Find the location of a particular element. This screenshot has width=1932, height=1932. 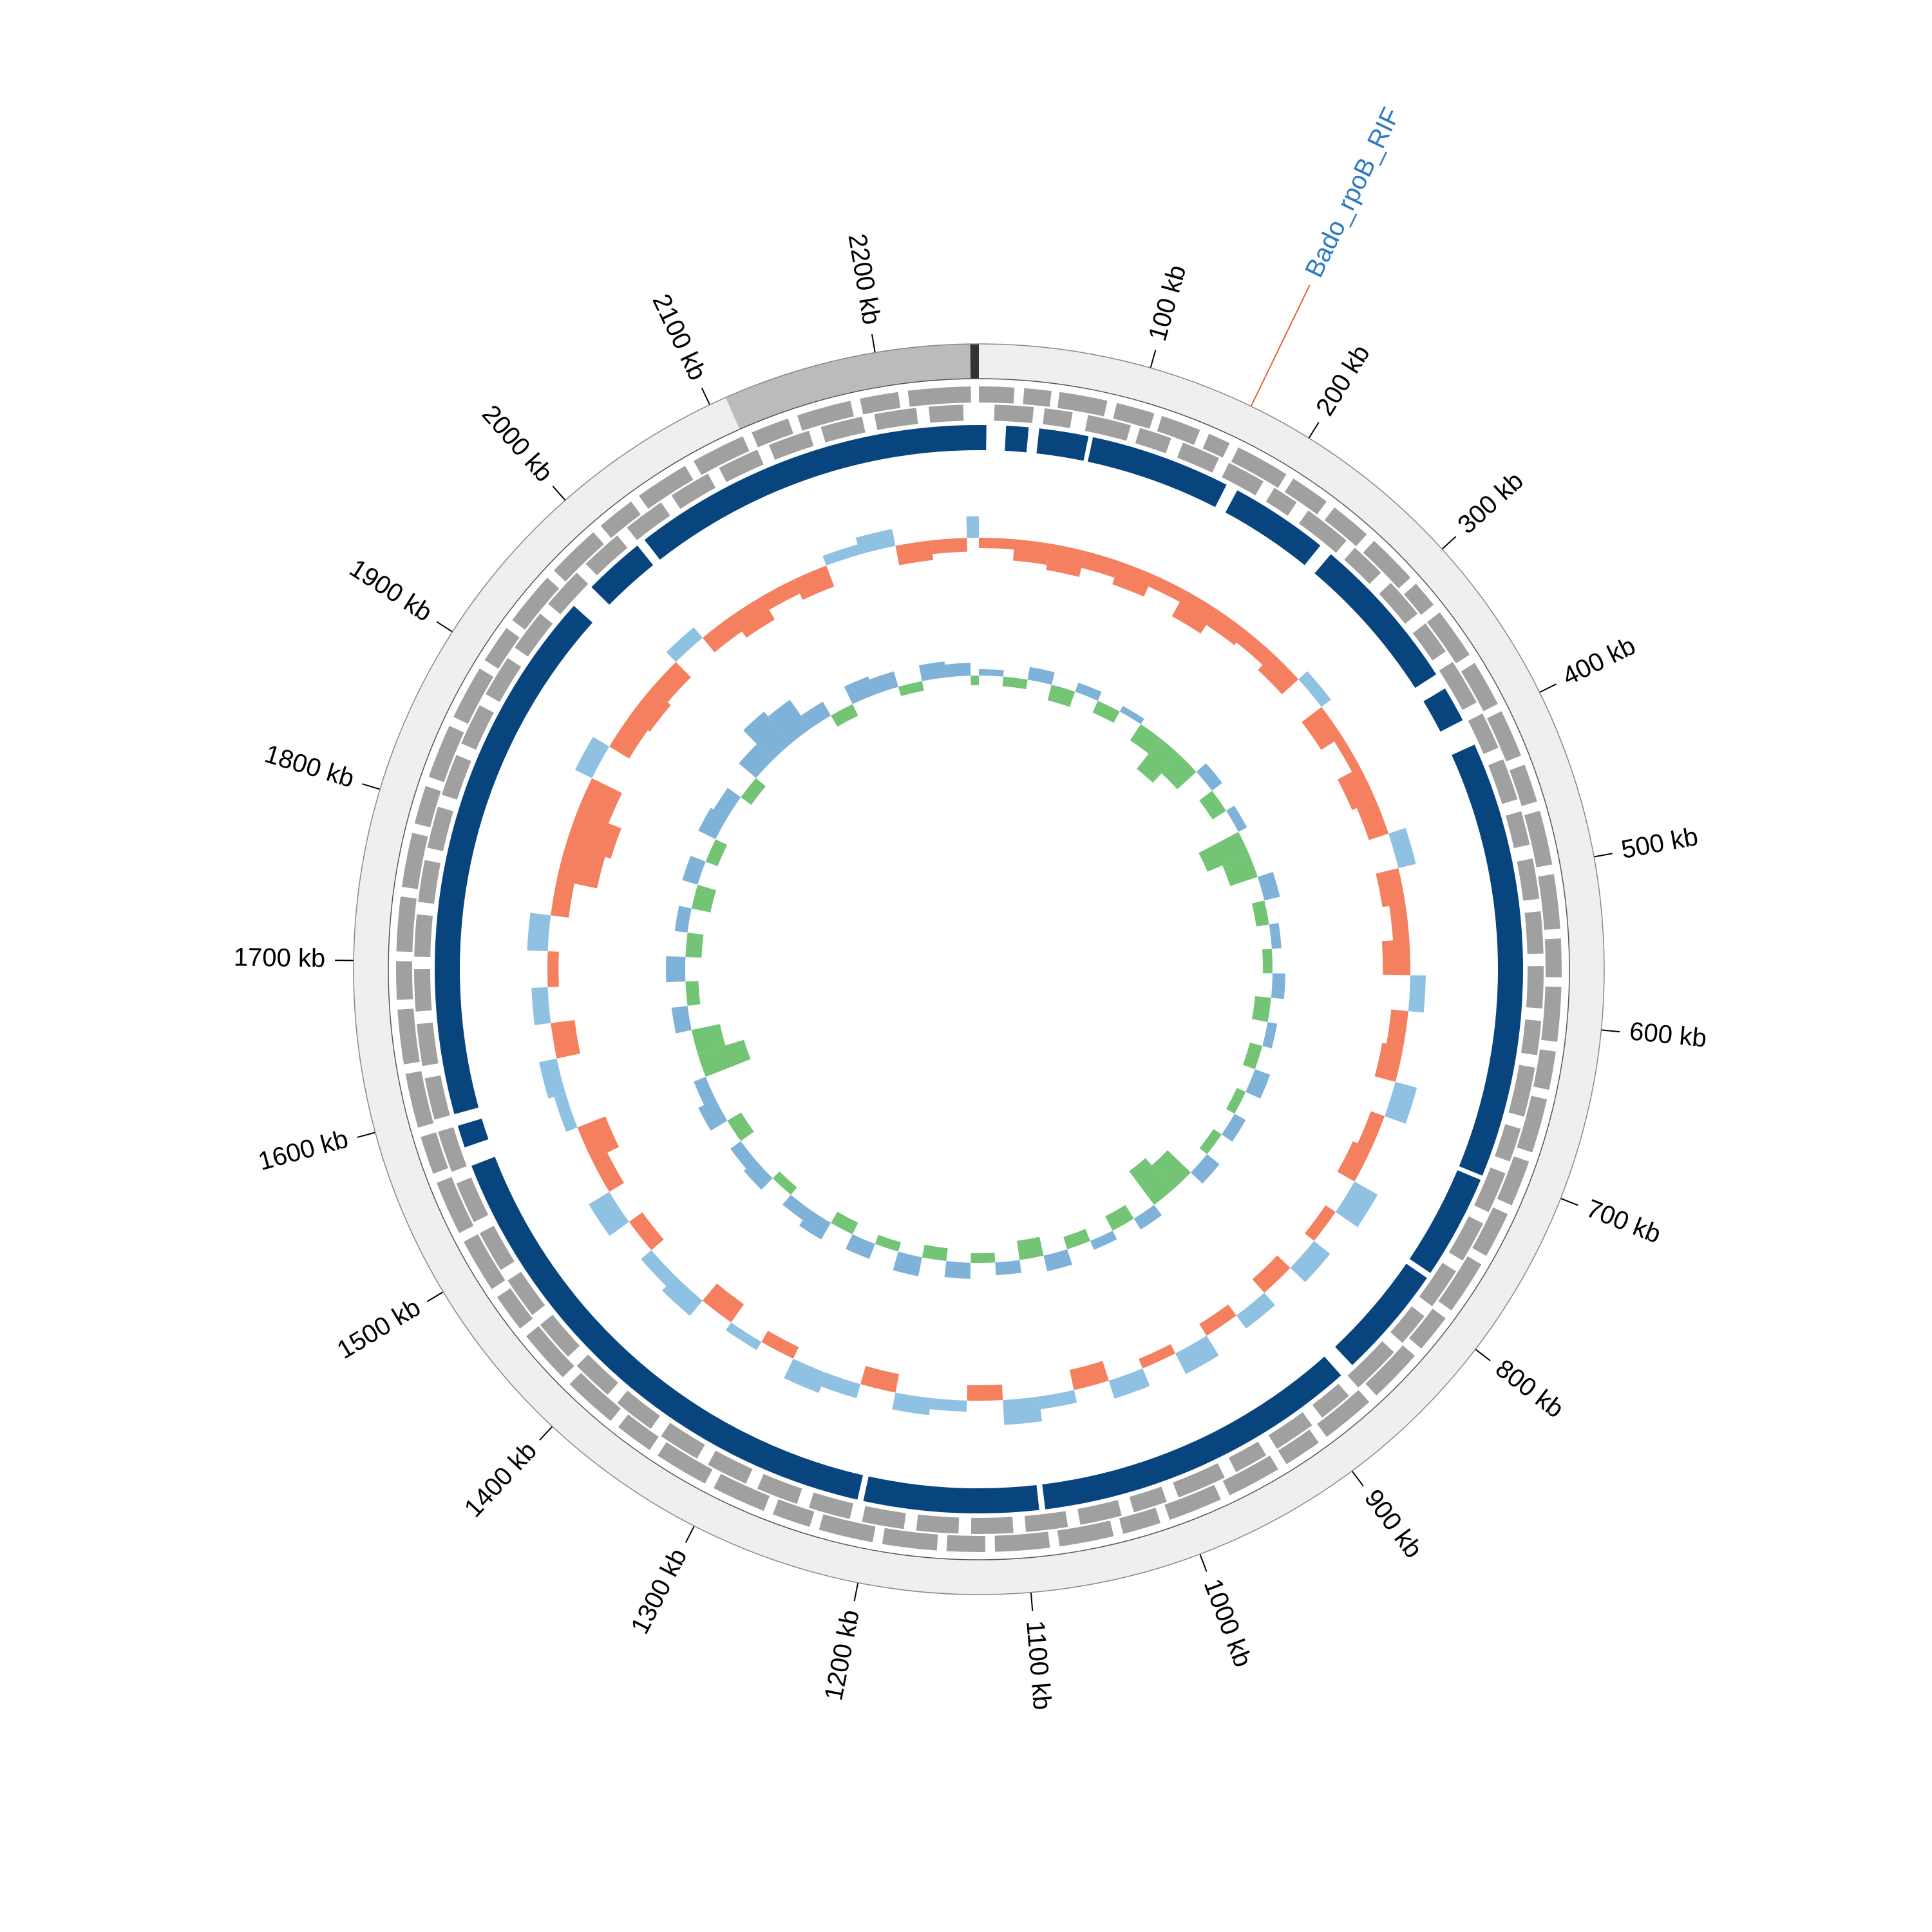

tick-label: 1800 kb is located at coordinates (309, 766).